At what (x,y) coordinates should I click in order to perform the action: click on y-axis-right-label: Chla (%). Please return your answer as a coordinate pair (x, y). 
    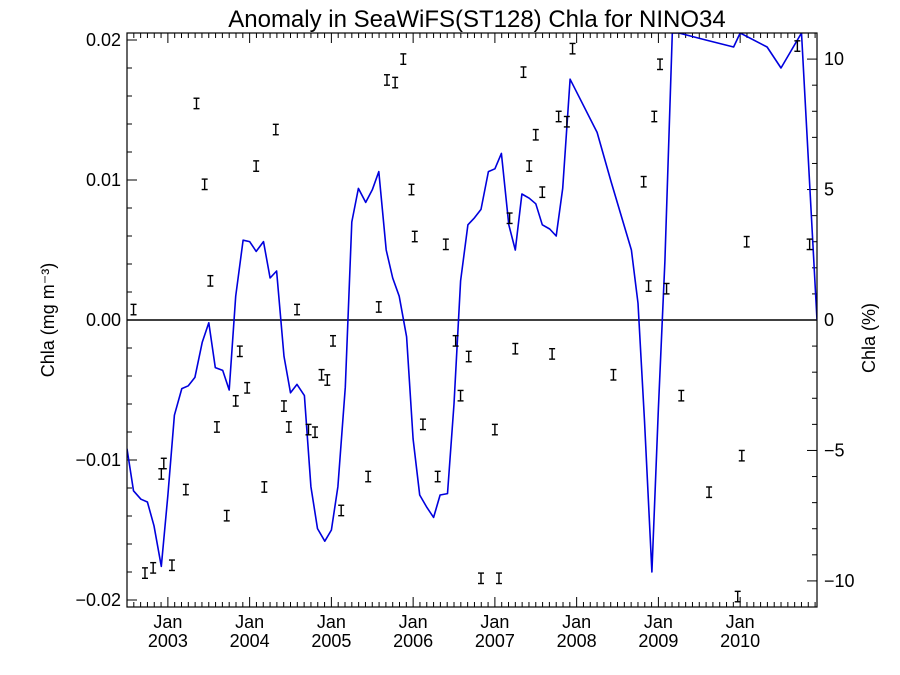
    Looking at the image, I should click on (869, 338).